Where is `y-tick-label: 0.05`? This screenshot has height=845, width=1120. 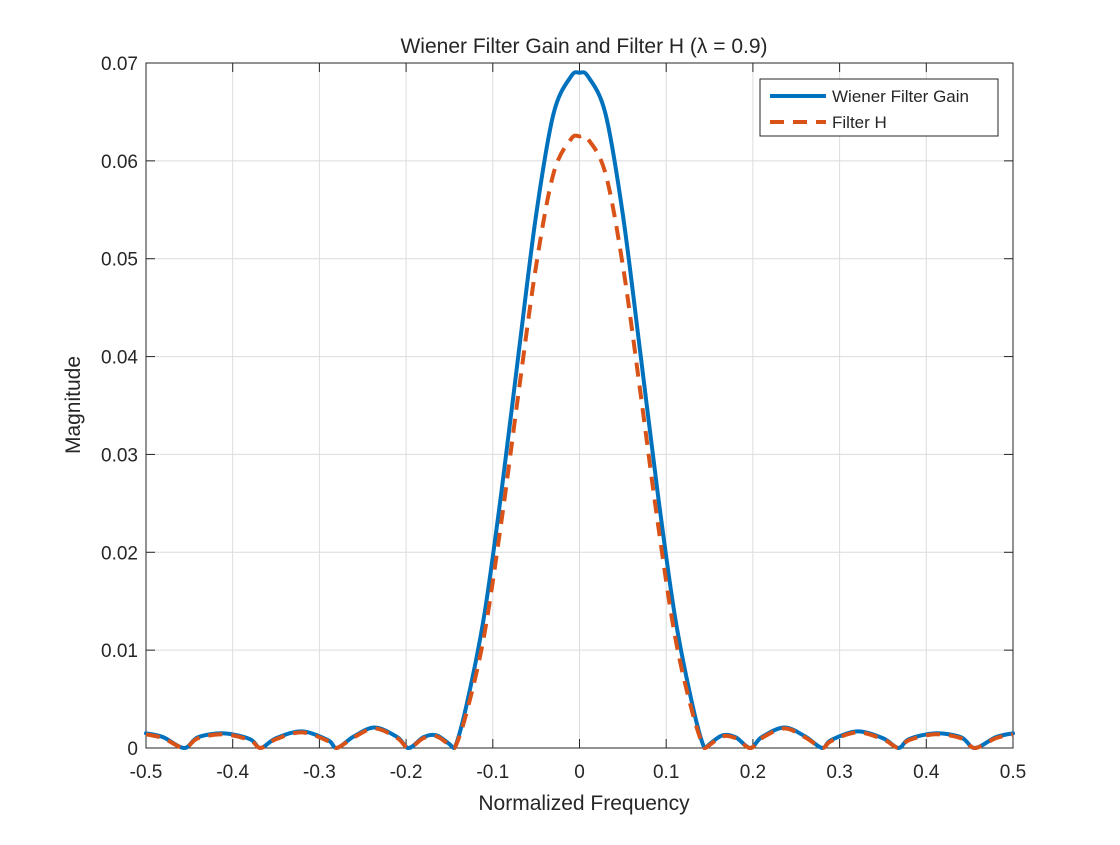 y-tick-label: 0.05 is located at coordinates (119, 260).